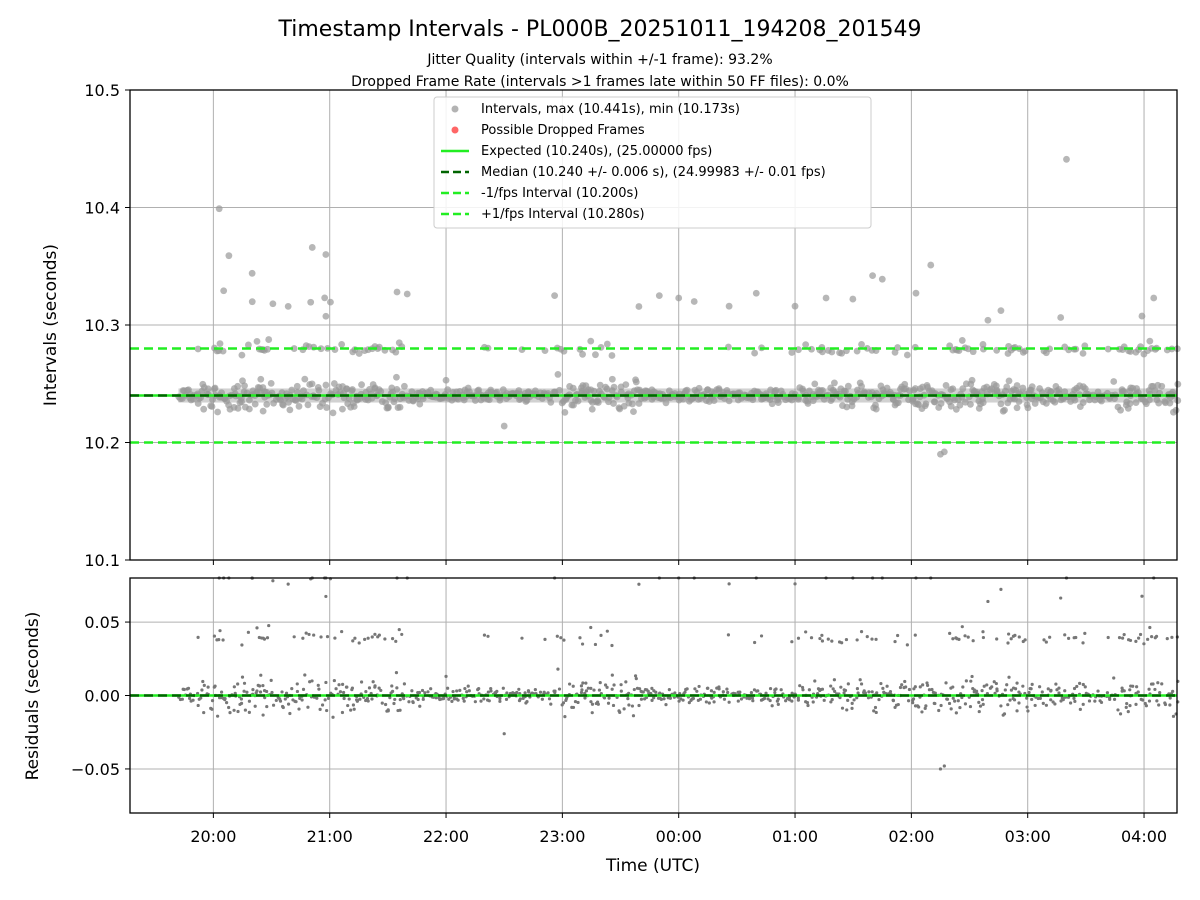  What do you see at coordinates (679, 836) in the screenshot?
I see `x-tick-label: 00:00` at bounding box center [679, 836].